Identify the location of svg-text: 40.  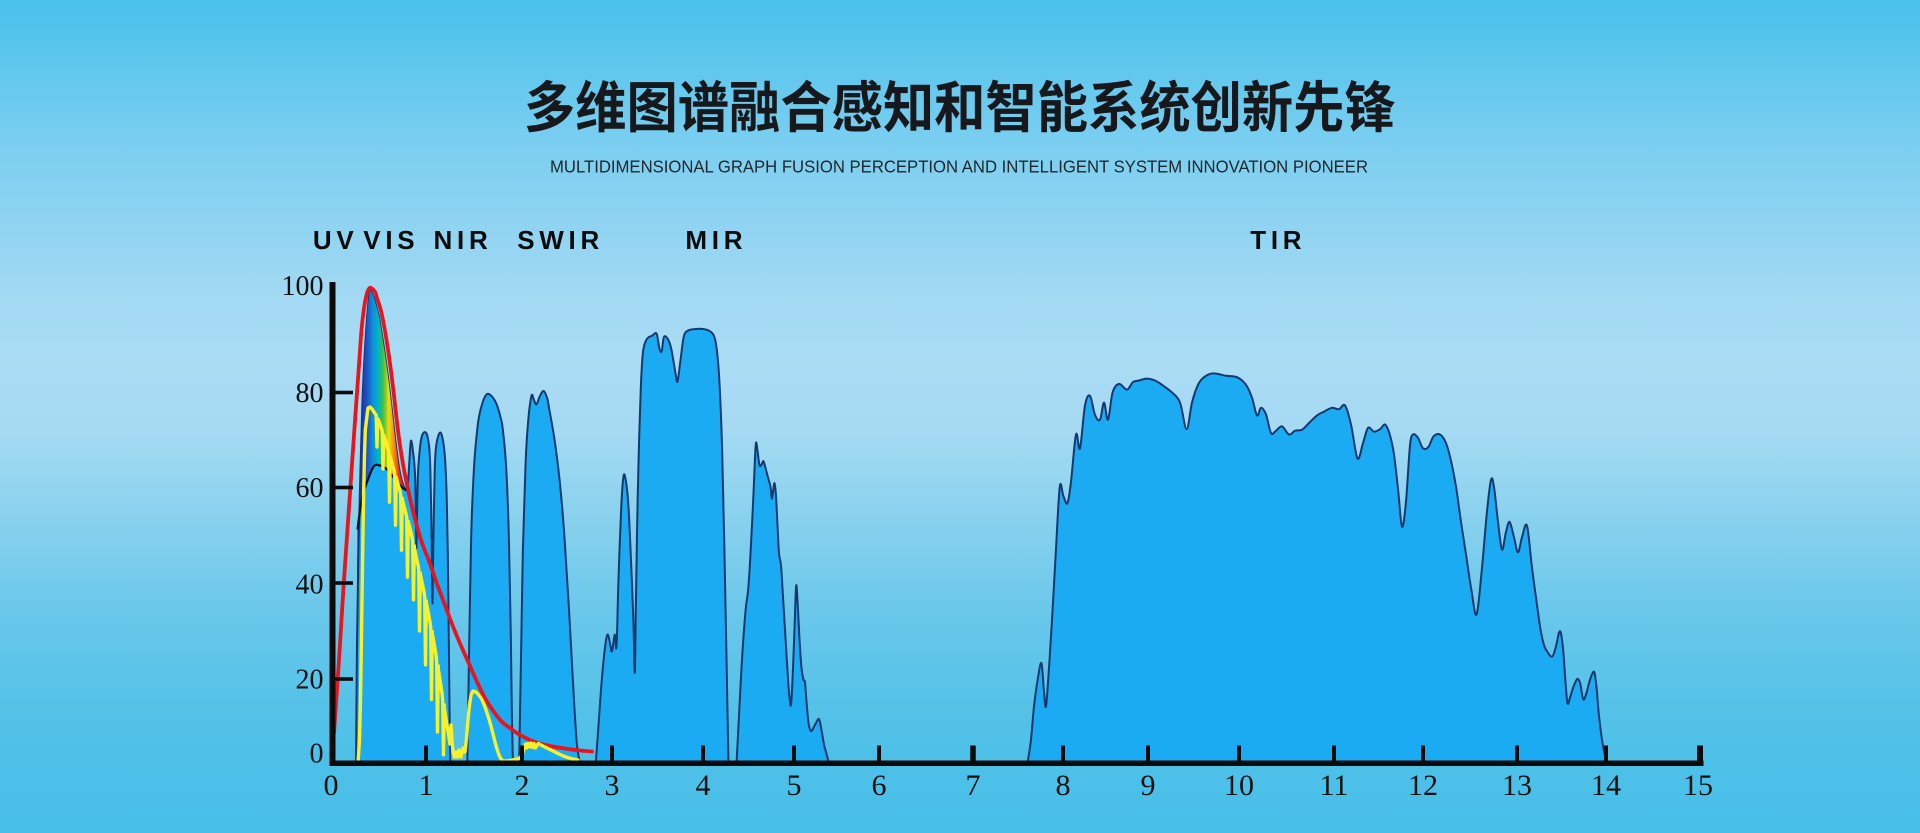
(310, 585).